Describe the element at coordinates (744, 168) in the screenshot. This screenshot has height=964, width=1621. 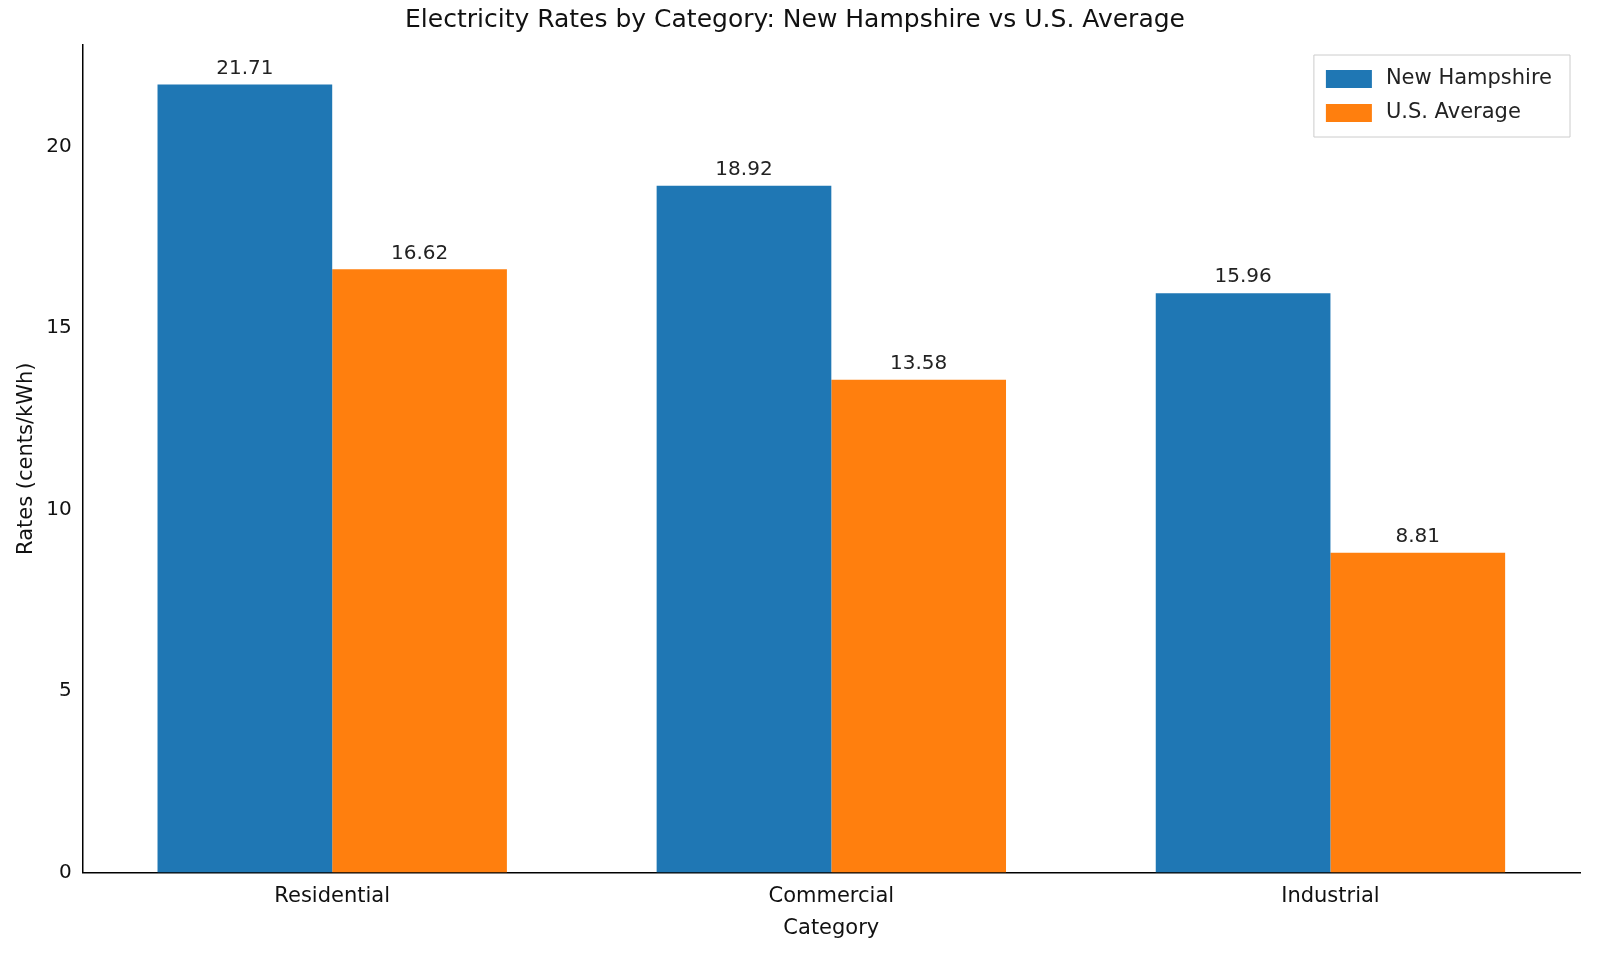
I see `data-label: 18.92` at that location.